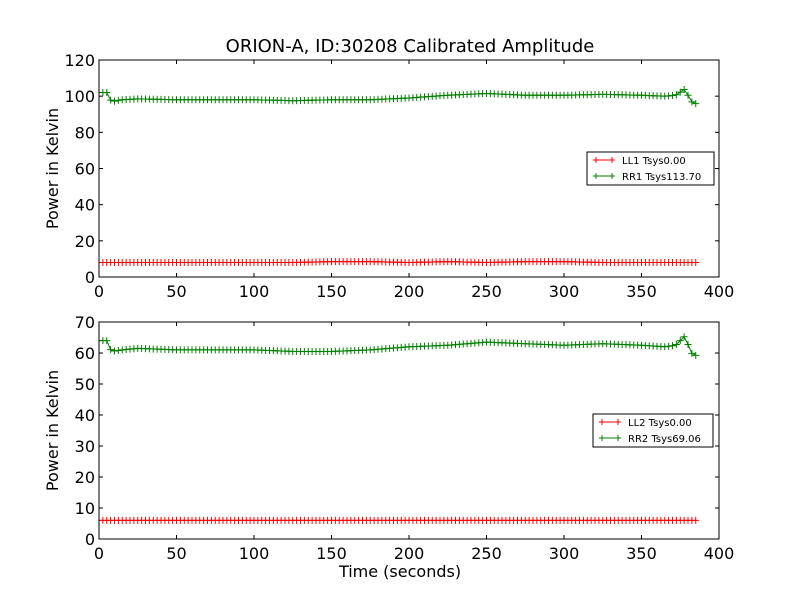  What do you see at coordinates (85, 322) in the screenshot?
I see `y-tick-label: 70` at bounding box center [85, 322].